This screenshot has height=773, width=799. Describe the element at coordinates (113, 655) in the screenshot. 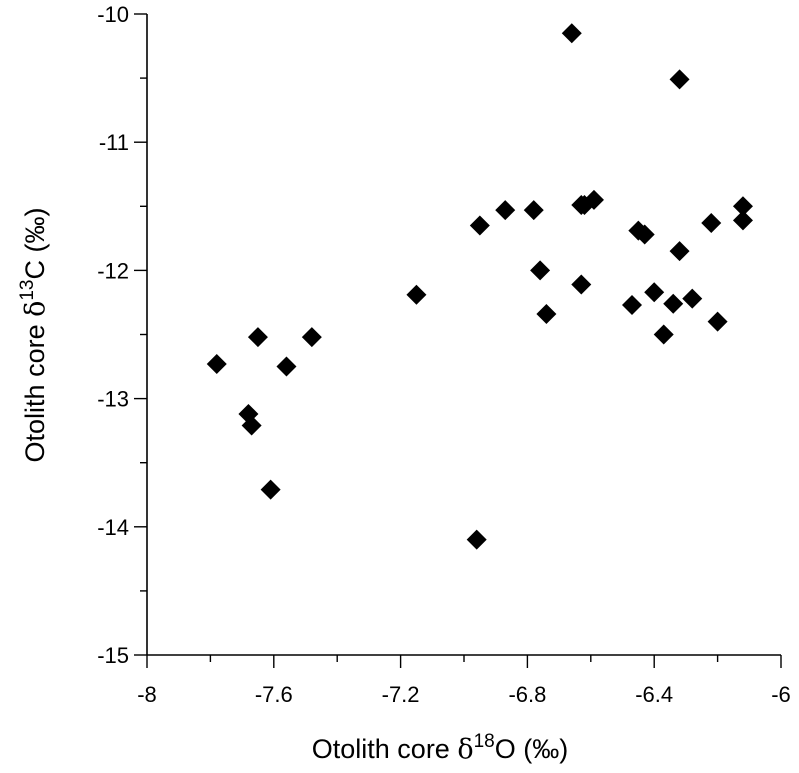

I see `y-tick-label: -15` at that location.